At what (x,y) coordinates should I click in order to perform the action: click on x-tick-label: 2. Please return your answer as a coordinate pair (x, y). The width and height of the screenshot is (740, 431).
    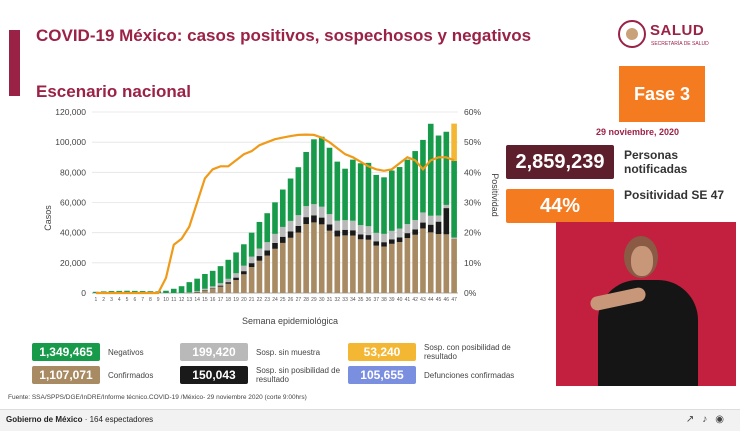
    Looking at the image, I should click on (103, 300).